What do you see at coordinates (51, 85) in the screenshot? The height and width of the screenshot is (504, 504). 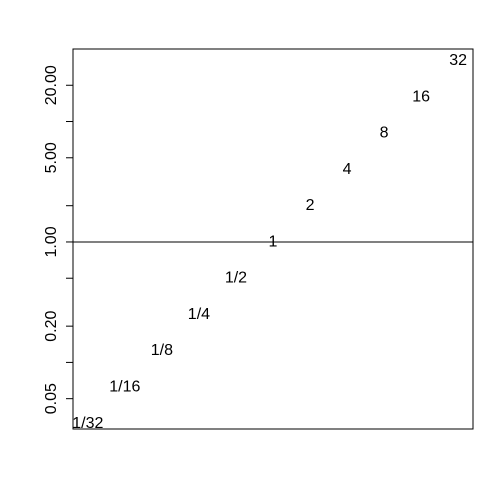 I see `y-tick-label: 20.00` at bounding box center [51, 85].